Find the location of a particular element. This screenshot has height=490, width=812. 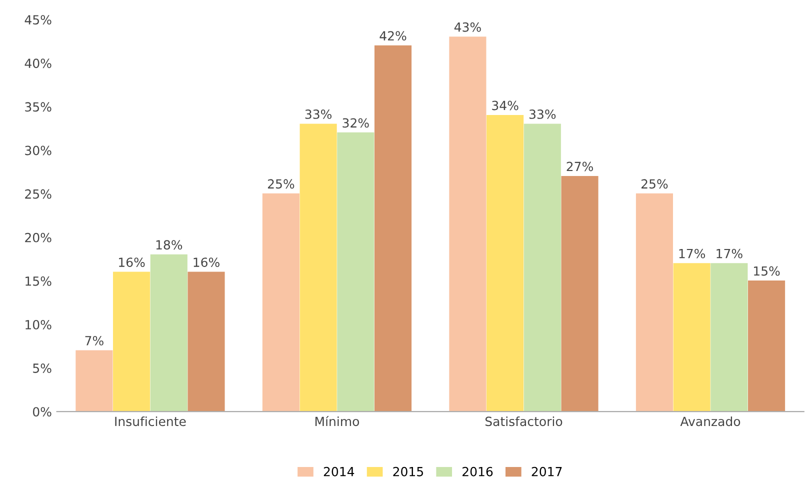

y-tick-label: 15% is located at coordinates (39, 281).